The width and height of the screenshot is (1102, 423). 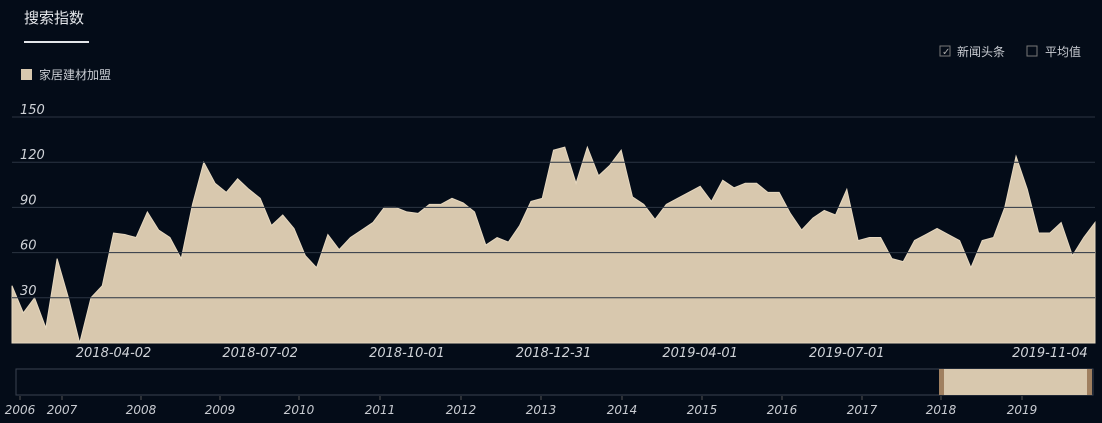 What do you see at coordinates (114, 353) in the screenshot?
I see `x-tick-label: 2018-04-02` at bounding box center [114, 353].